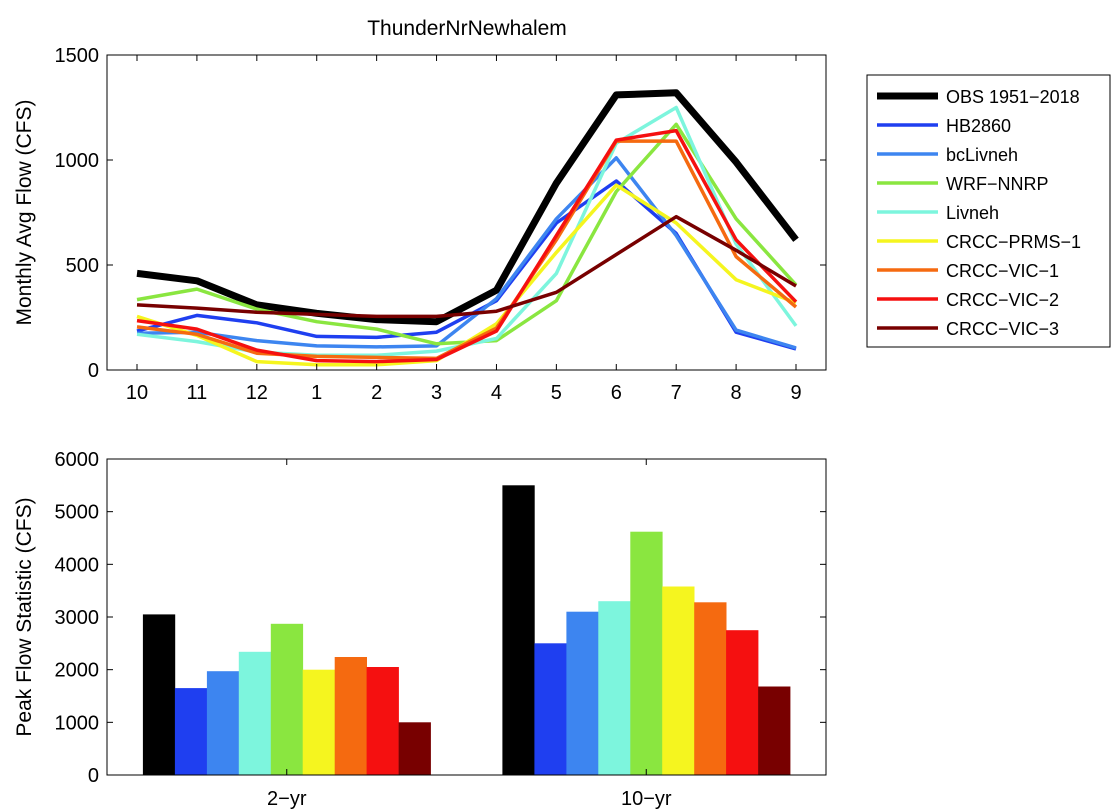 The height and width of the screenshot is (810, 1119). What do you see at coordinates (1002, 300) in the screenshot?
I see `legend-label-7: CRCC−VIC−2` at bounding box center [1002, 300].